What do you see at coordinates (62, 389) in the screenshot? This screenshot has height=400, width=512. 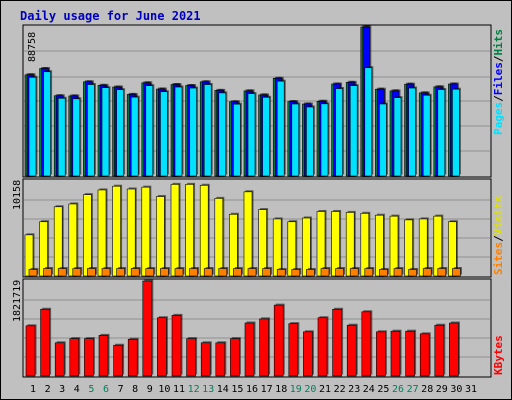 I see `day-label: 3` at bounding box center [62, 389].